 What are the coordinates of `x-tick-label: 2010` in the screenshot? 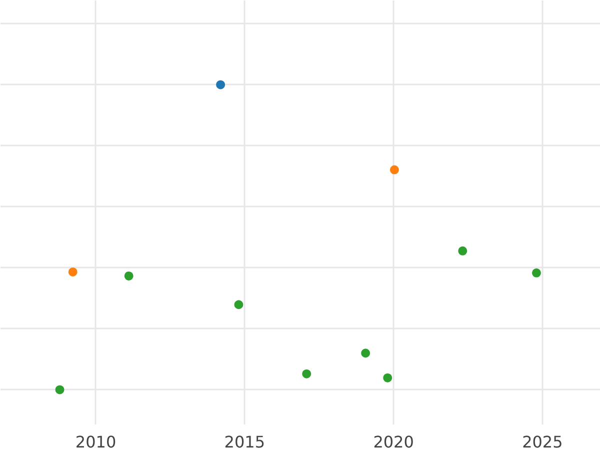 It's located at (95, 441).